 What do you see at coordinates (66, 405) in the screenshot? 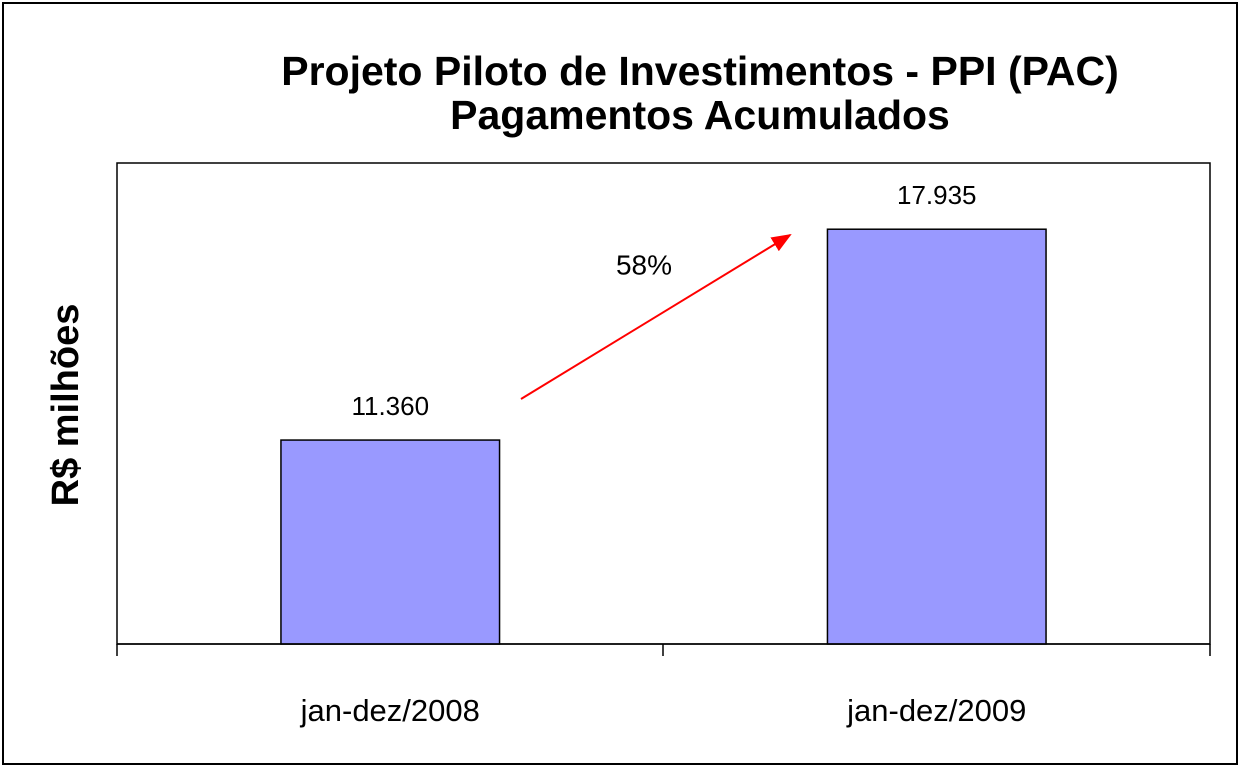
I see `y-axis-label: R$ milhões` at bounding box center [66, 405].